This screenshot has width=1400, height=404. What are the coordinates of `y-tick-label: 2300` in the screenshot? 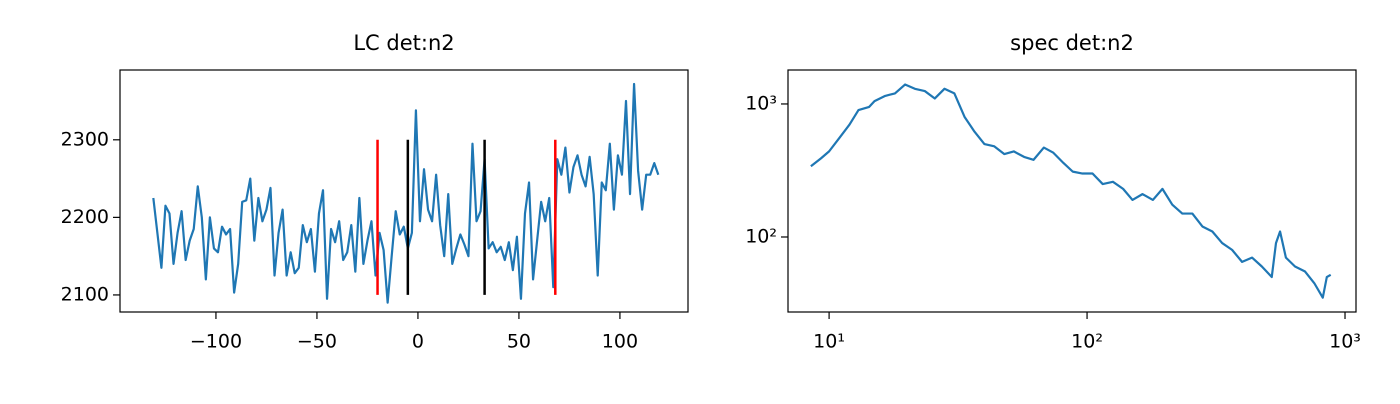 It's located at (85, 139).